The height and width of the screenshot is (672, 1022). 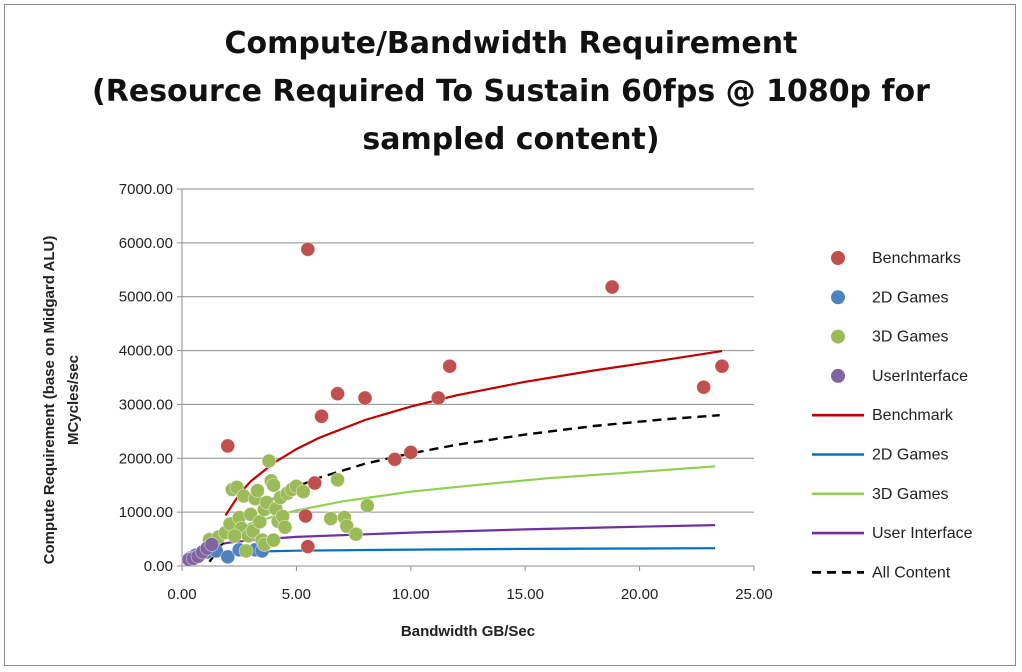 What do you see at coordinates (838, 336) in the screenshot?
I see `legend-marker-3d-games` at bounding box center [838, 336].